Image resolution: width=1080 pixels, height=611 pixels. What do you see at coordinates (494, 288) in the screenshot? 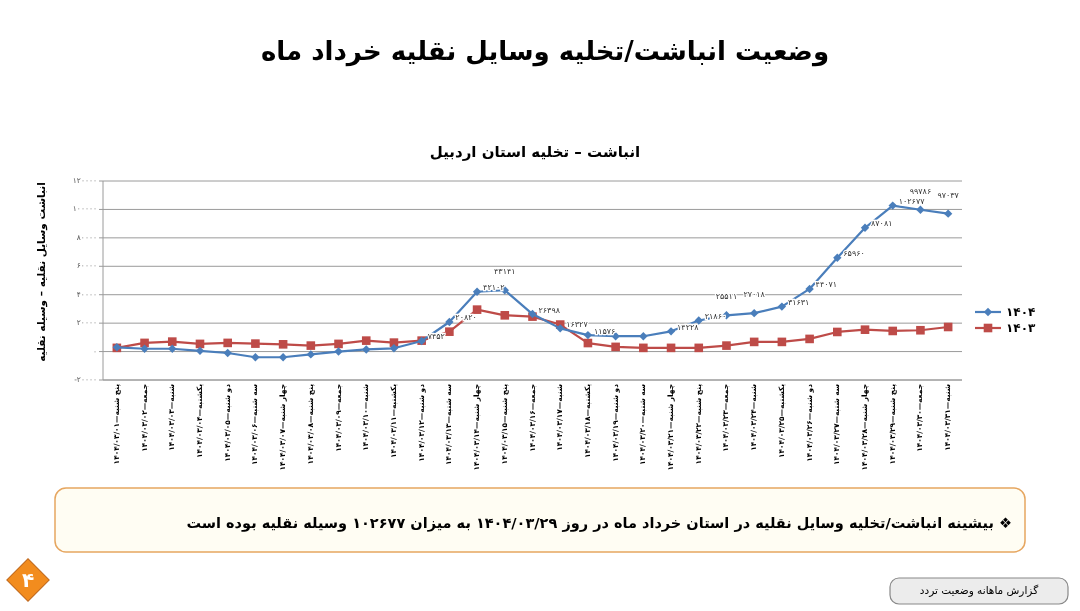
I see `data-label: ۴۲۱۰۲` at bounding box center [494, 288].